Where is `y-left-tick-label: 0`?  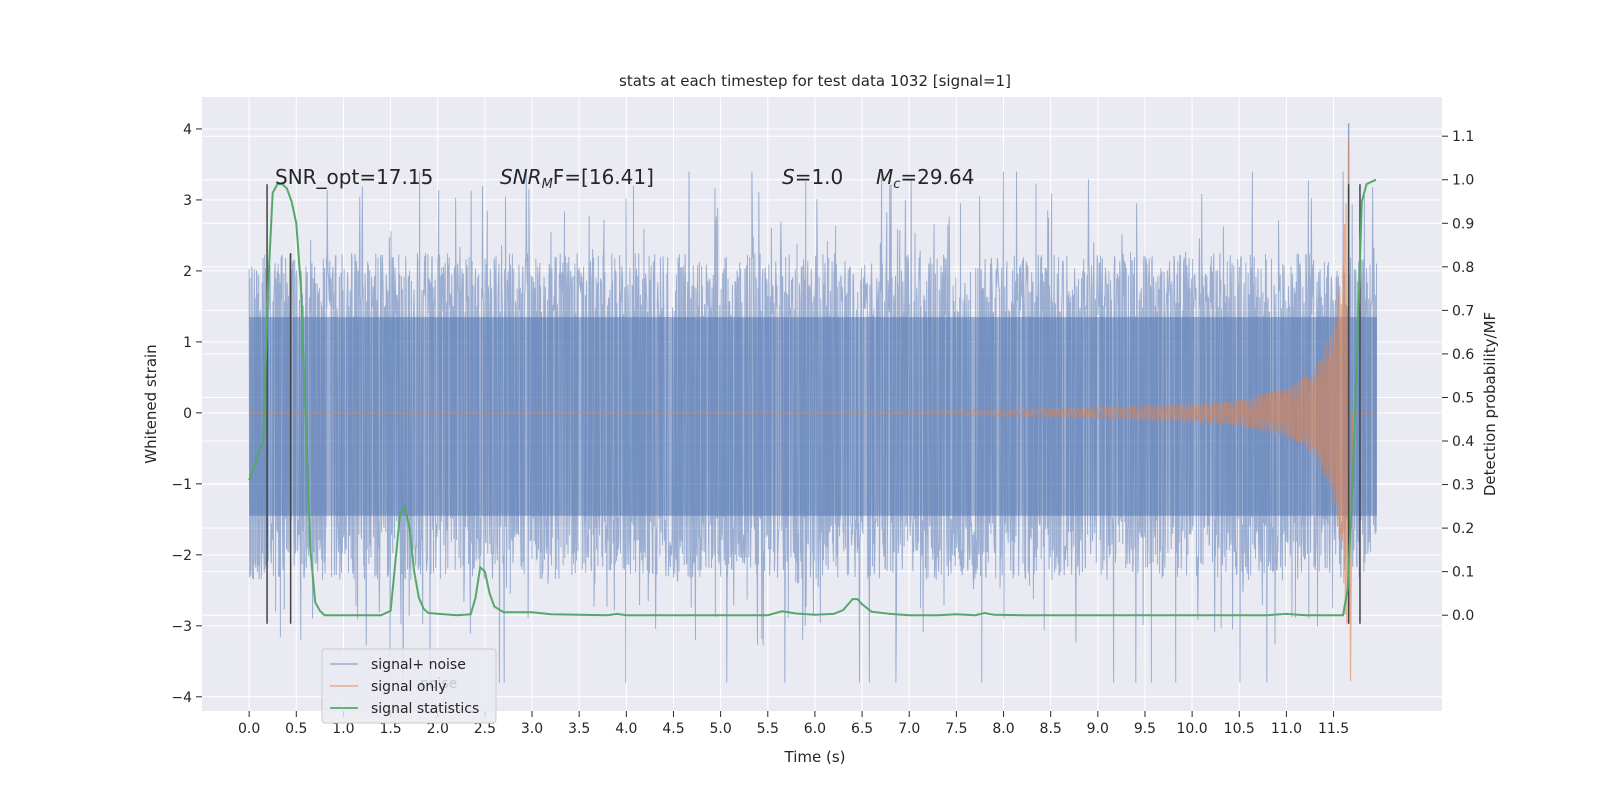
y-left-tick-label: 0 is located at coordinates (187, 414).